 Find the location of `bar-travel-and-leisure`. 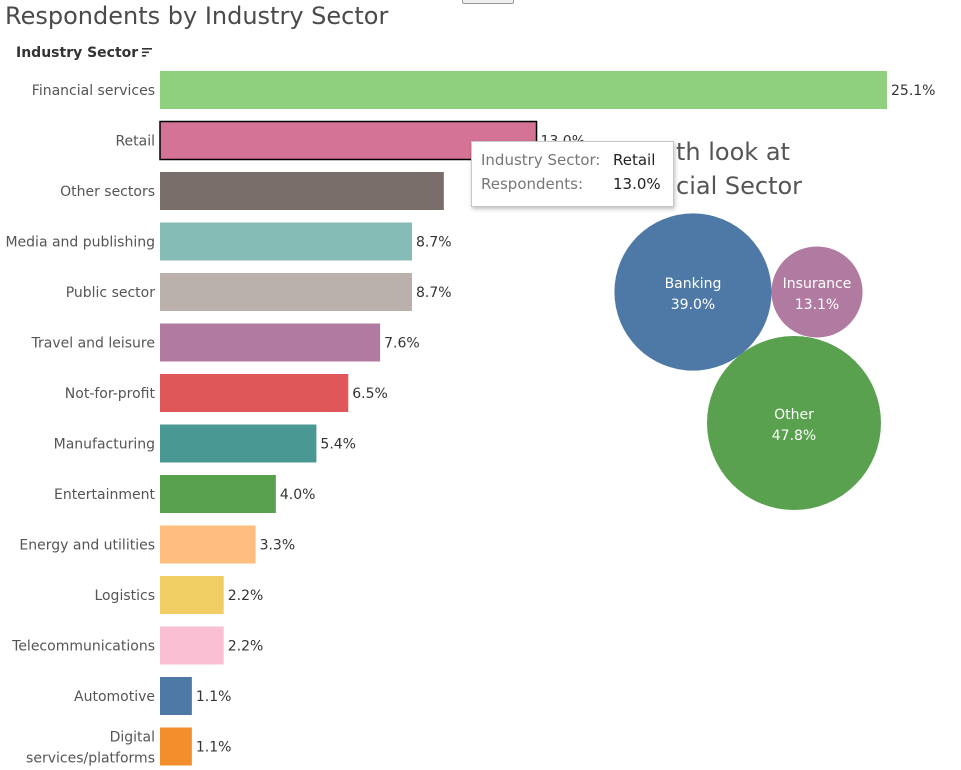

bar-travel-and-leisure is located at coordinates (270, 342).